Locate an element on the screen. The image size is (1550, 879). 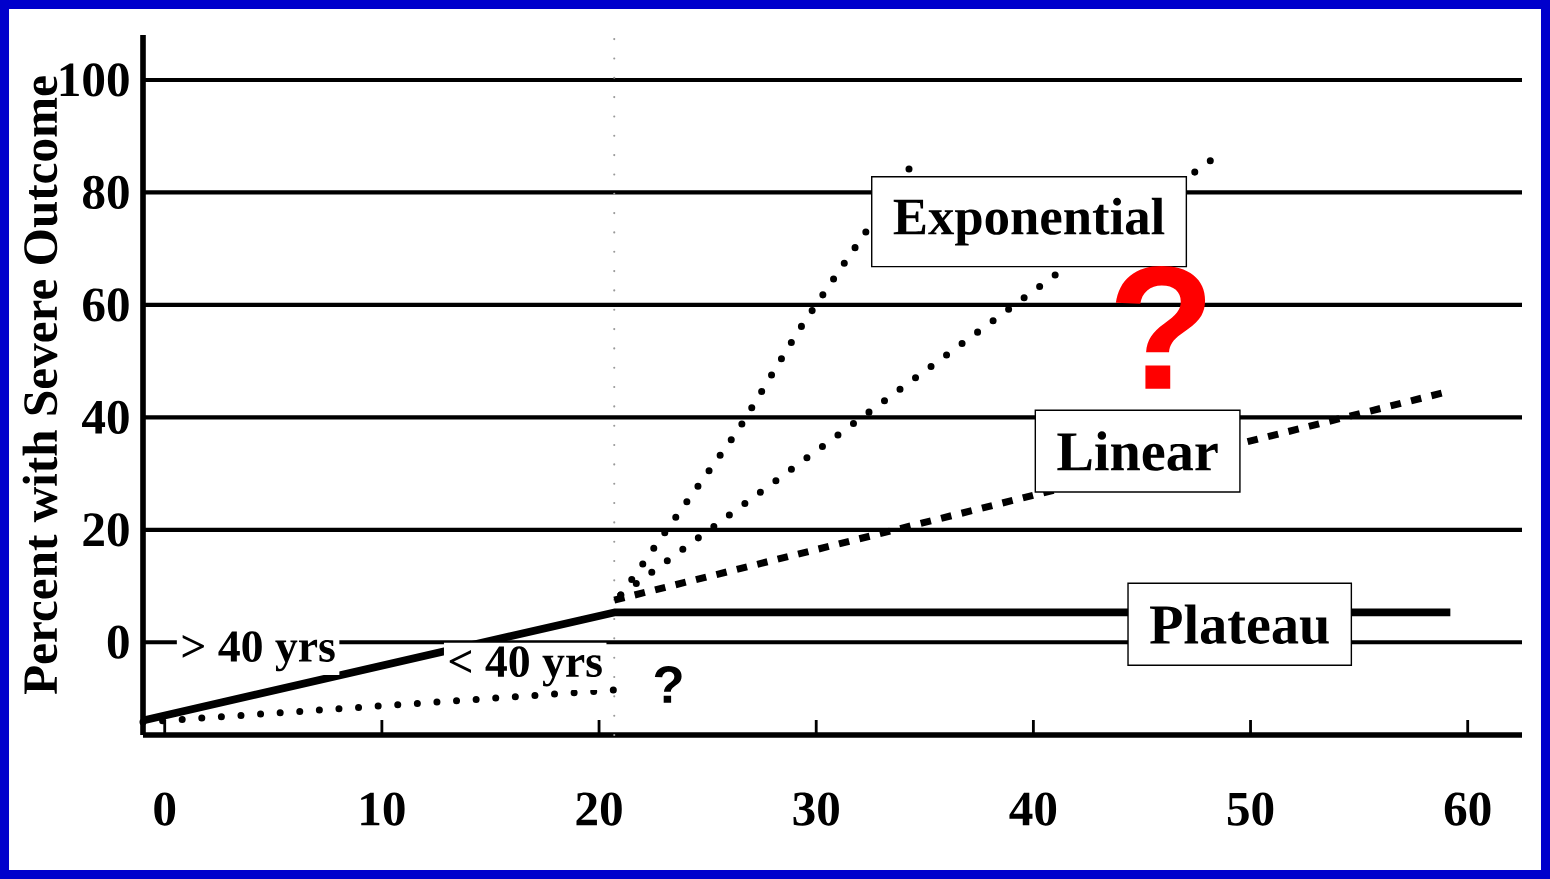
y-tick-label: 0 is located at coordinates (118, 642).